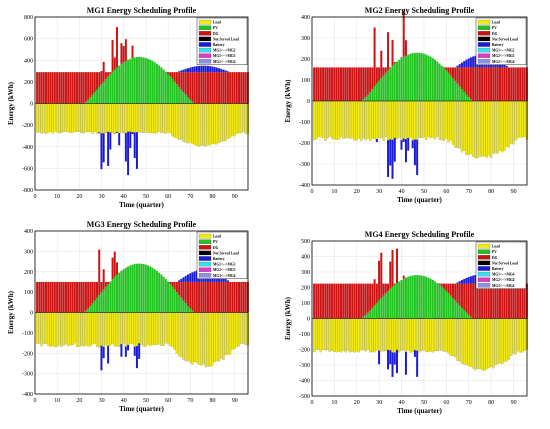 This screenshot has width=550, height=429. What do you see at coordinates (304, 397) in the screenshot?
I see `y-tick-label: -500` at bounding box center [304, 397].